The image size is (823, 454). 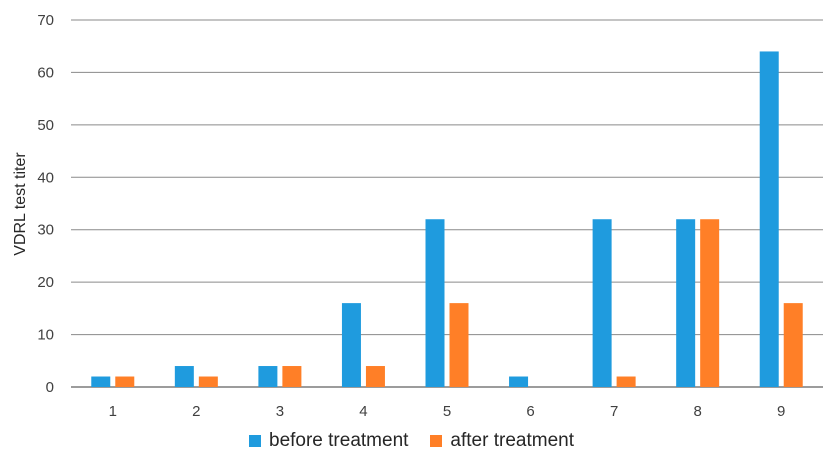 I want to click on y-tick-label: 0, so click(x=50, y=387).